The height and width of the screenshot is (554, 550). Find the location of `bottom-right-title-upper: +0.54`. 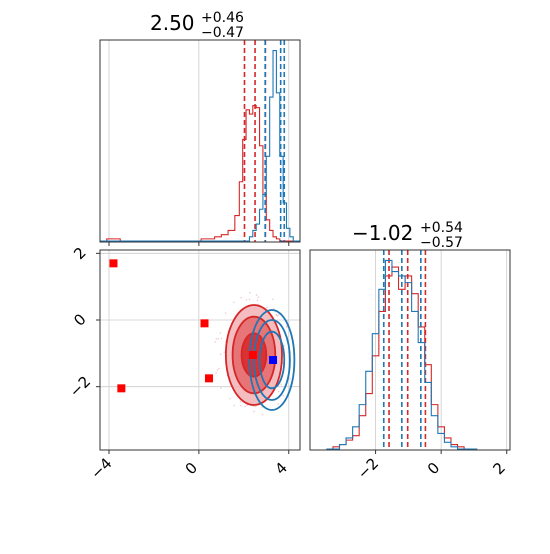

bottom-right-title-upper: +0.54 is located at coordinates (441, 228).